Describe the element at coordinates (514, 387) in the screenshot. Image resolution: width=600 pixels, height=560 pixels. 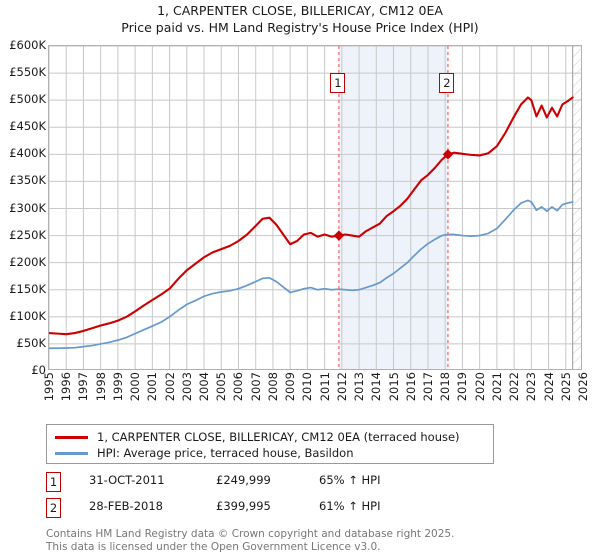
I see `x-tick-label: 2022` at that location.